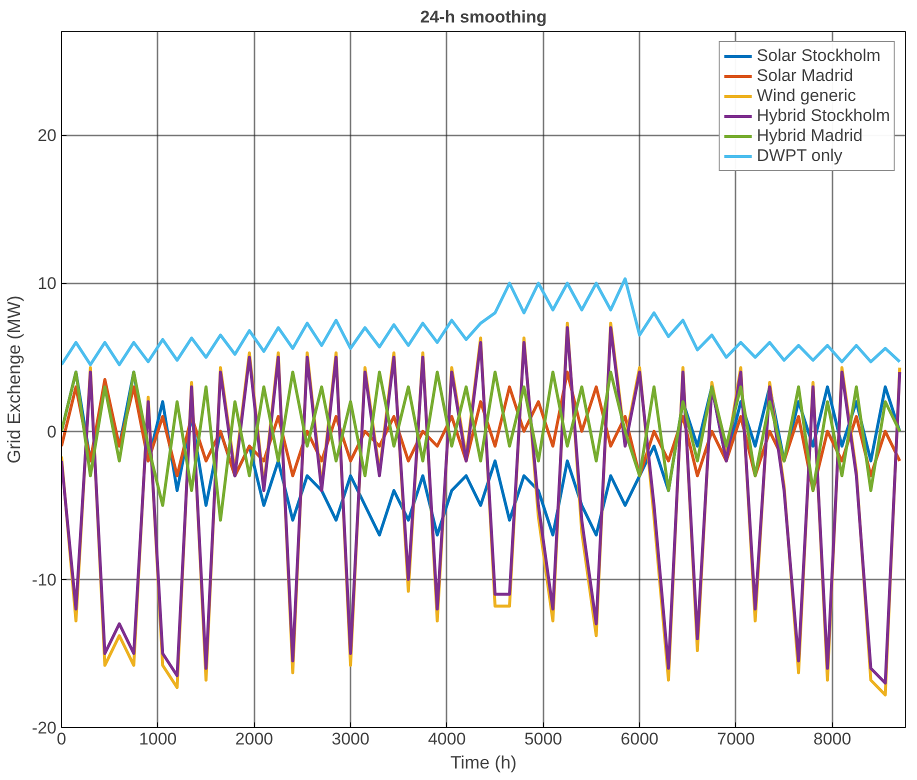  Describe the element at coordinates (832, 739) in the screenshot. I see `x-tick-label: 8000` at that location.